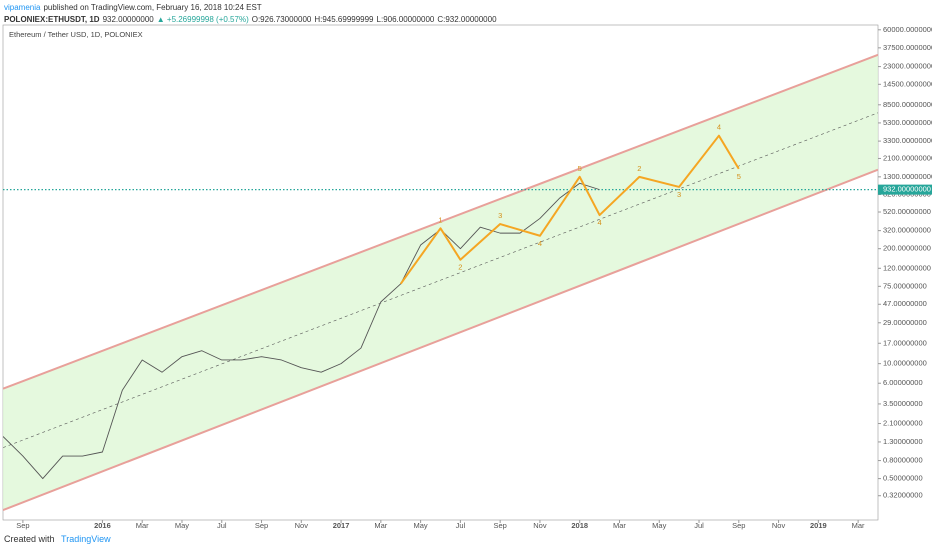  I want to click on author: vipamenia, so click(22, 7).